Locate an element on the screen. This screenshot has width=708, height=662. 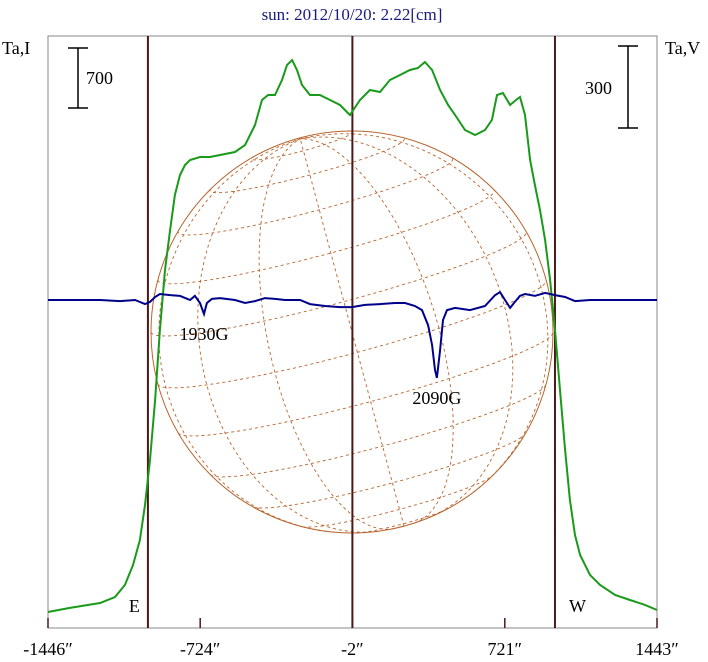
v-scale-bar-label: 300 is located at coordinates (598, 88).